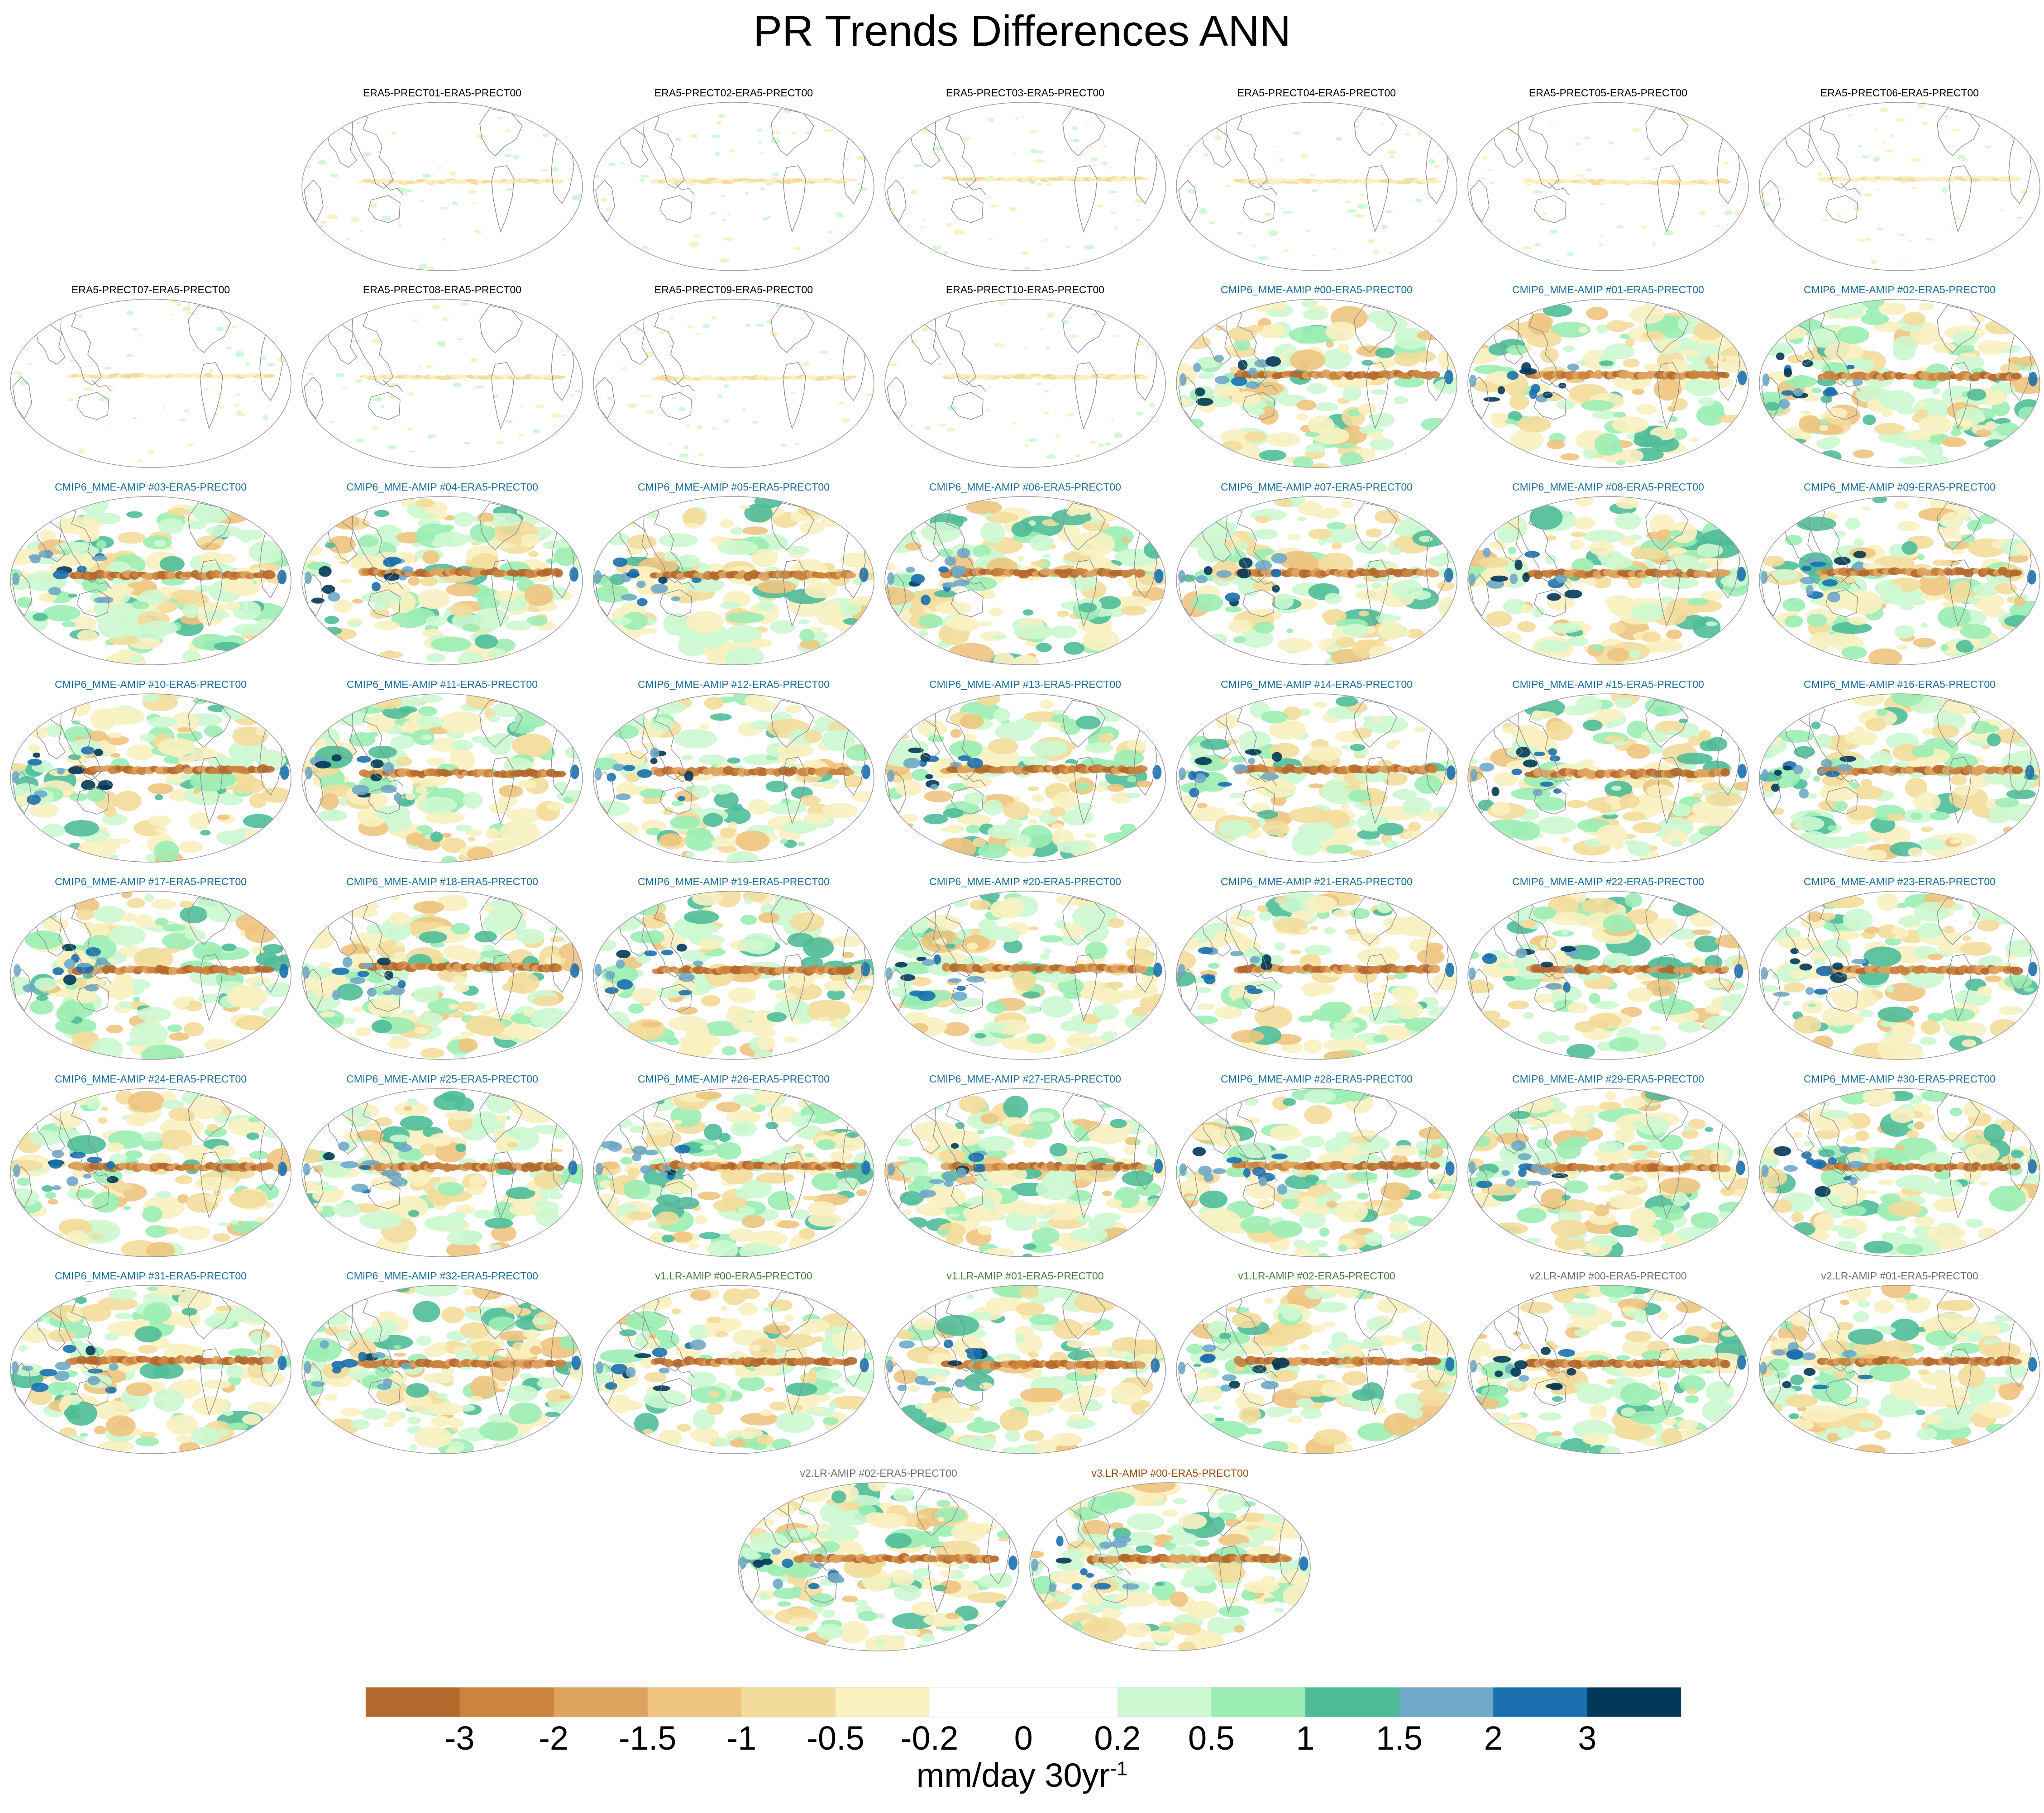  Describe the element at coordinates (268, 769) in the screenshot. I see `itcz-band-cell` at that location.